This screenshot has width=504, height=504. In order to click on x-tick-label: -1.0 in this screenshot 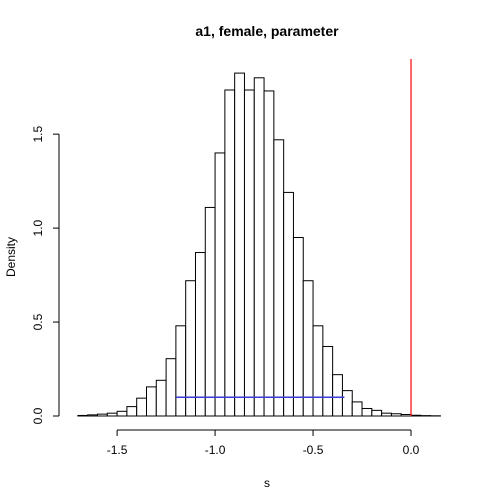, I will do `click(215, 450)`.